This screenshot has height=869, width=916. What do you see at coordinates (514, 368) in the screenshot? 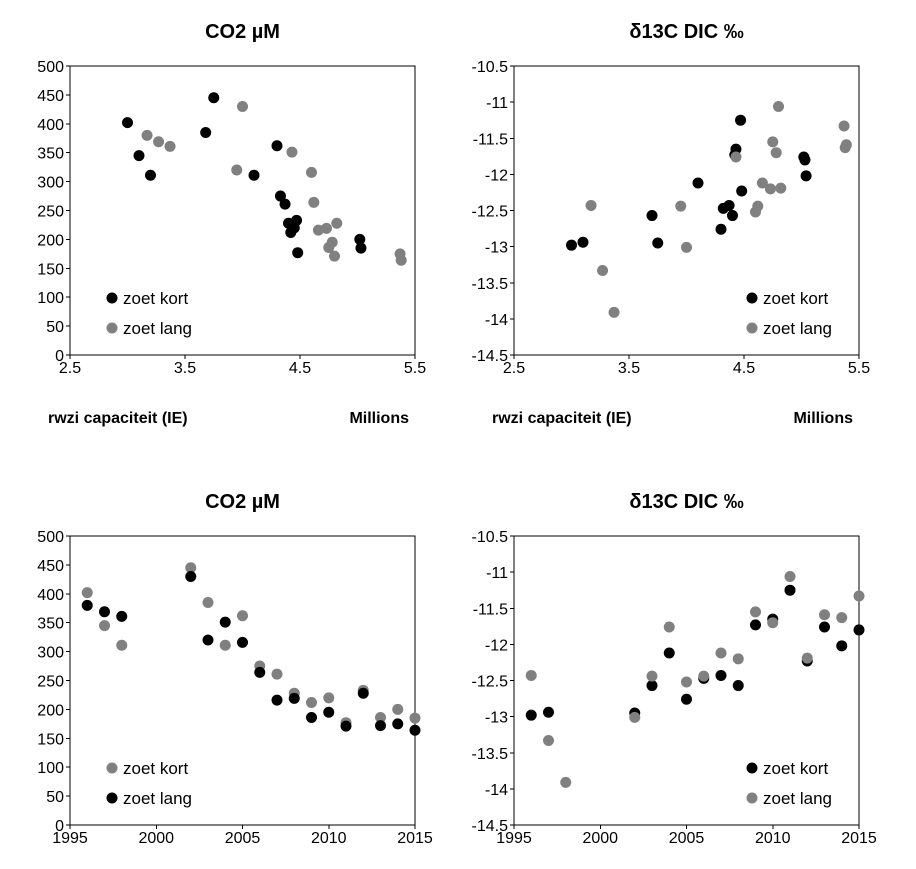
I see `x-tick-label: 2.5` at bounding box center [514, 368].